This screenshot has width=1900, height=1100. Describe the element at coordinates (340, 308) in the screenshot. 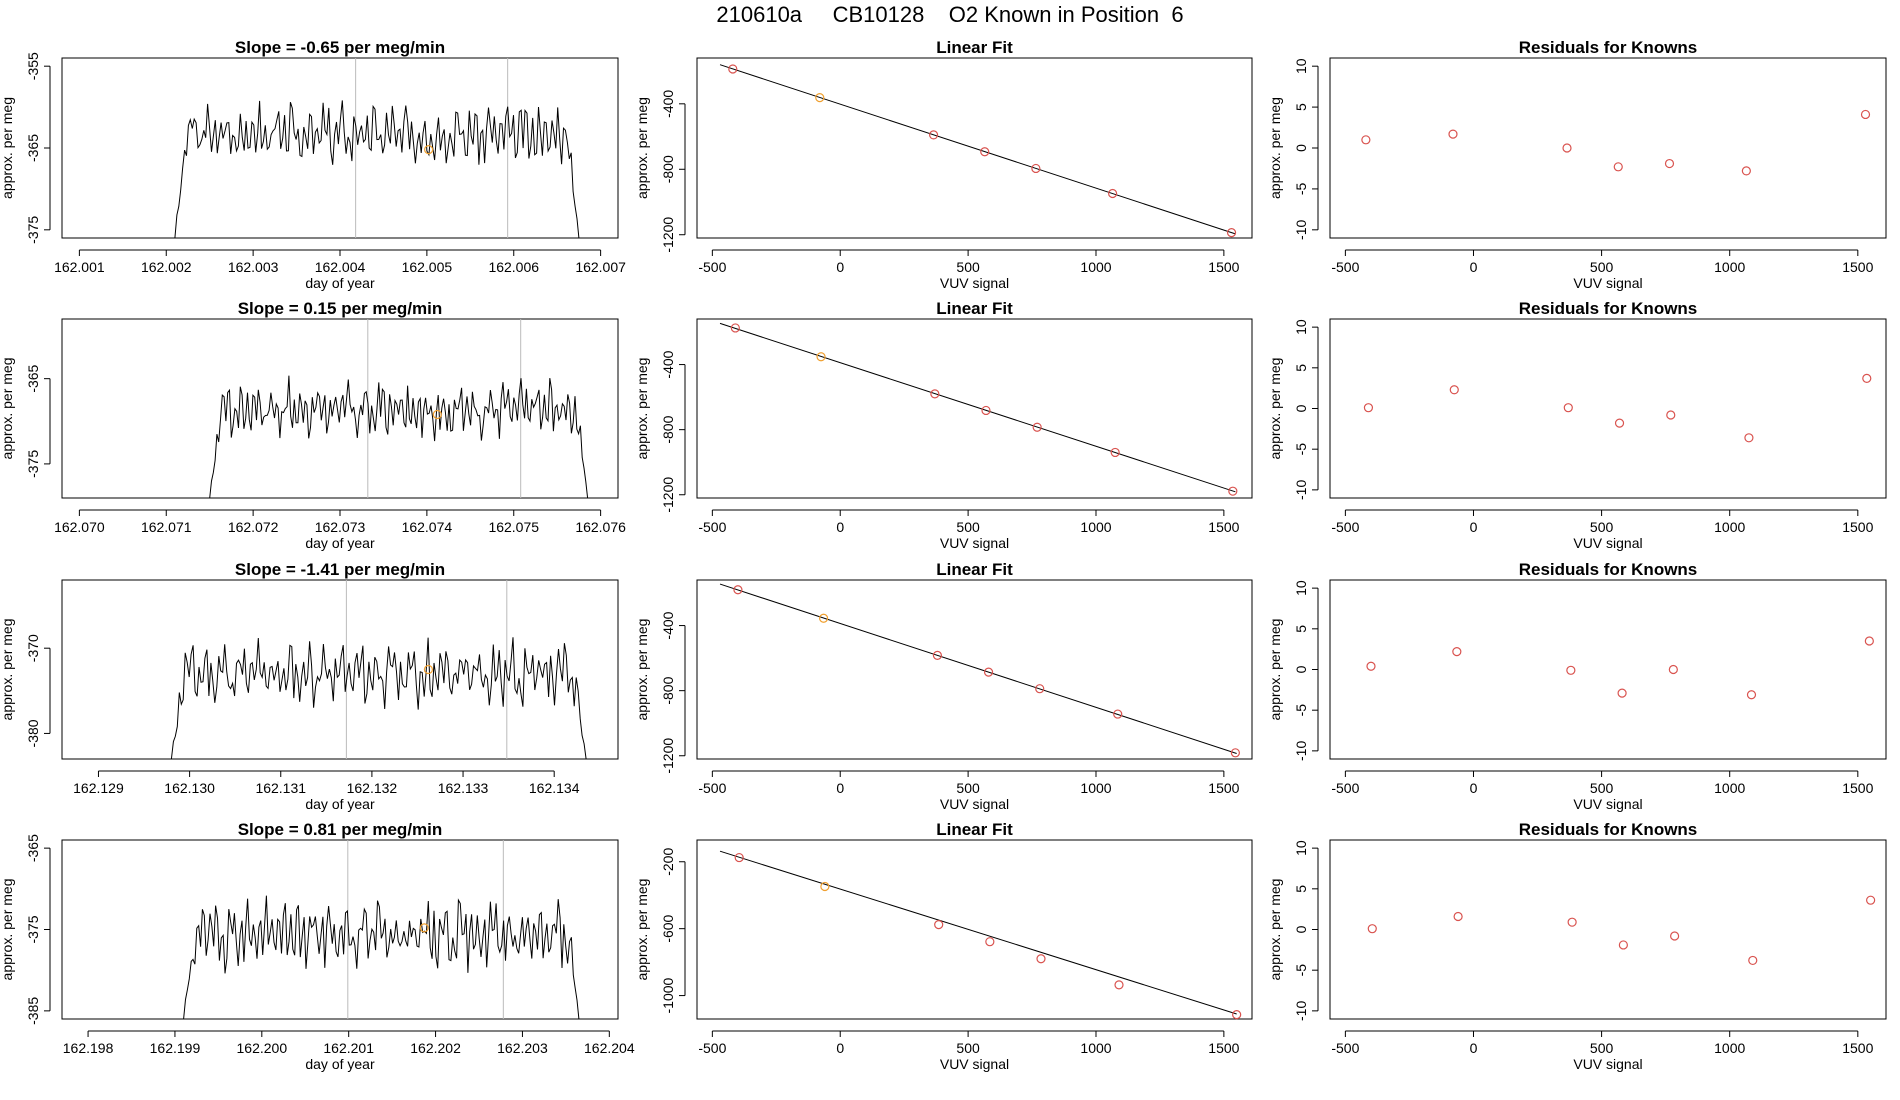

I see `plot-title: Slope = 0.15 per meg/min` at that location.